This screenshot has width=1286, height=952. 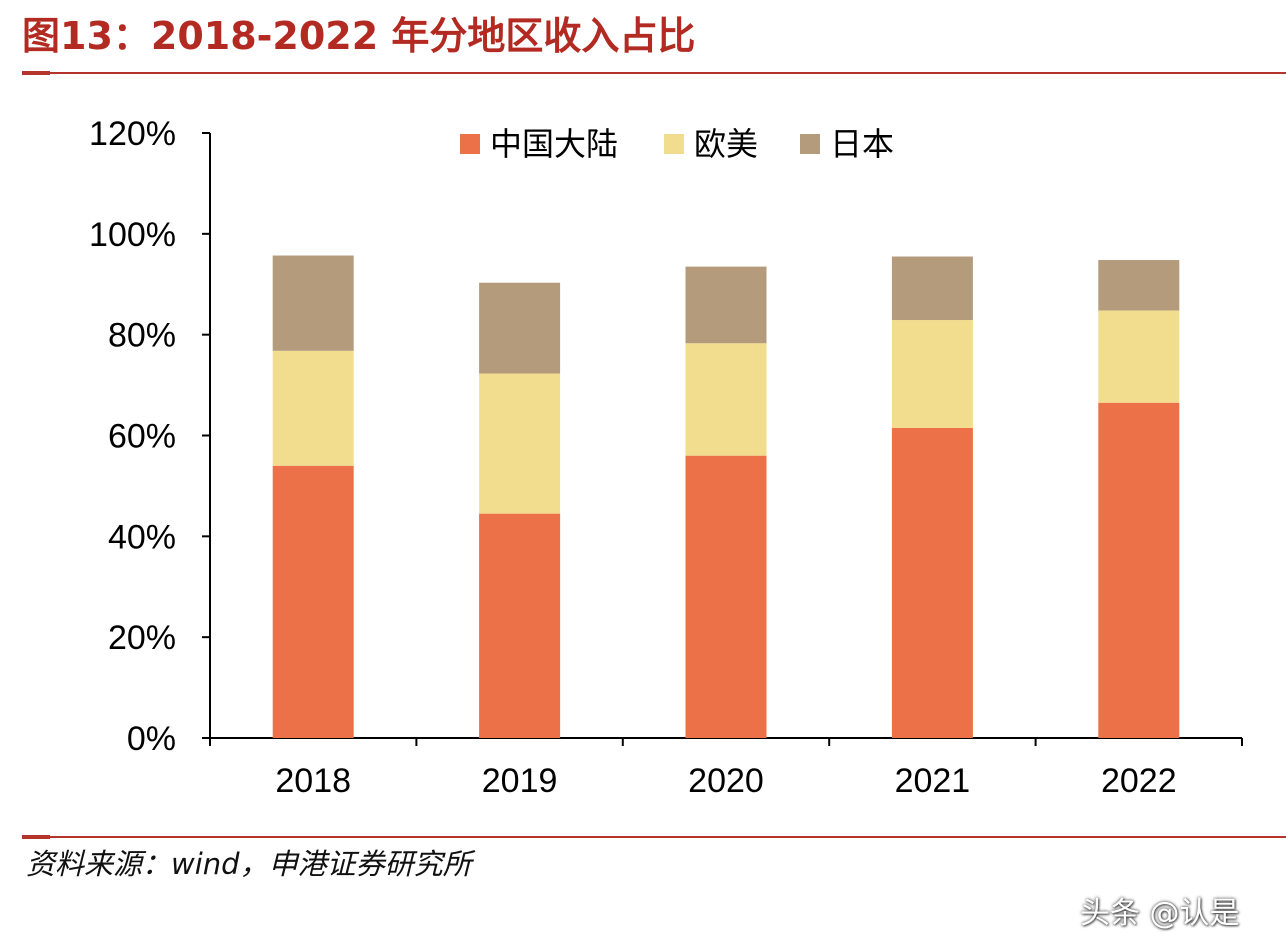 What do you see at coordinates (520, 328) in the screenshot?
I see `bar-segment-2019-日本` at bounding box center [520, 328].